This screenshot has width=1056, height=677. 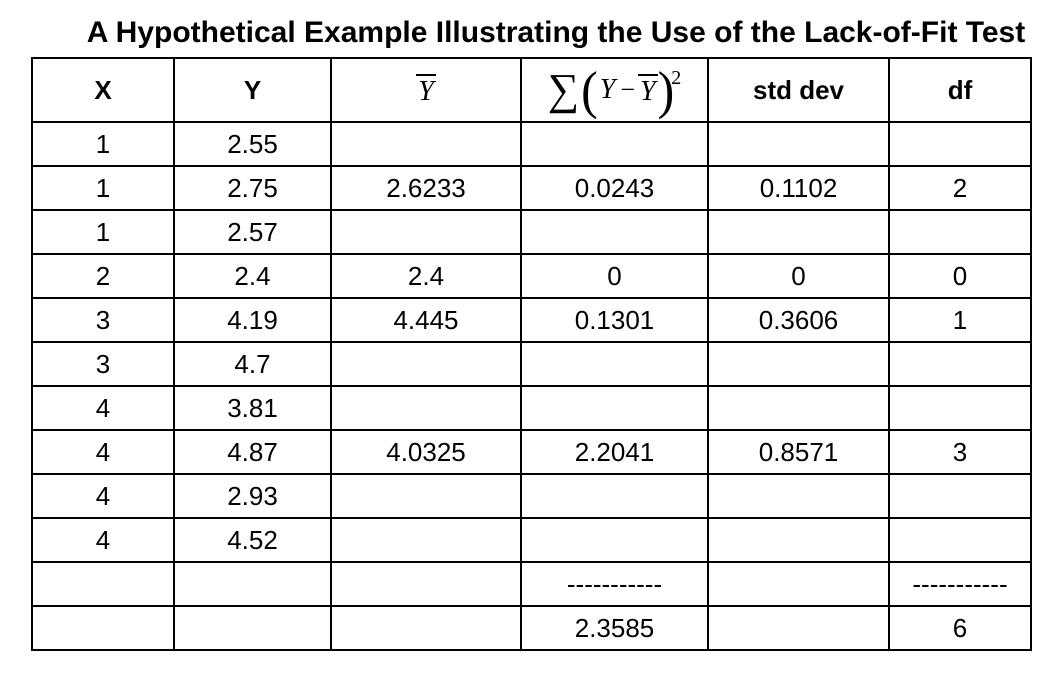 What do you see at coordinates (252, 320) in the screenshot?
I see `table-cell: 4.19` at bounding box center [252, 320].